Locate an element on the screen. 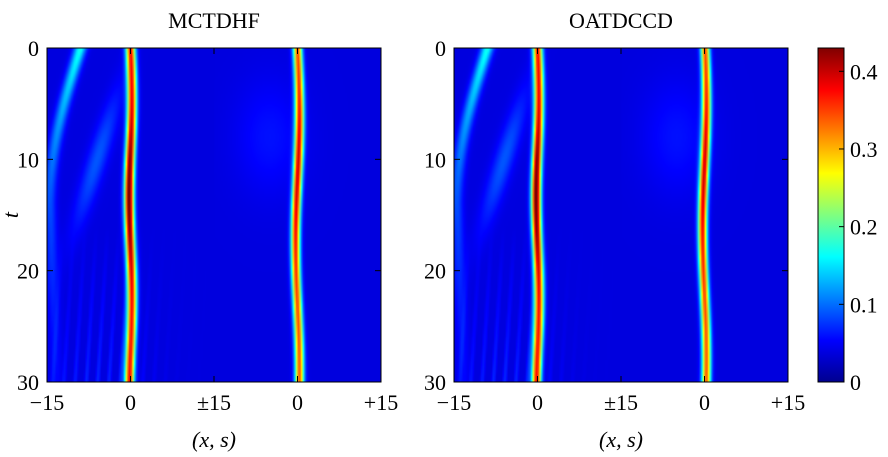 This screenshot has width=888, height=457. colorbar-frame is located at coordinates (831, 215).